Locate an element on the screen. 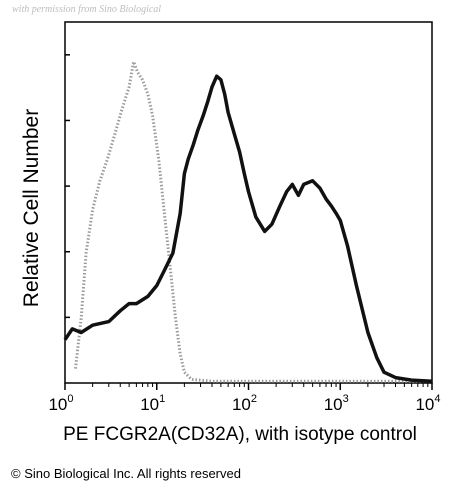 The width and height of the screenshot is (450, 486). x-tick-label: 10¹ is located at coordinates (152, 403).